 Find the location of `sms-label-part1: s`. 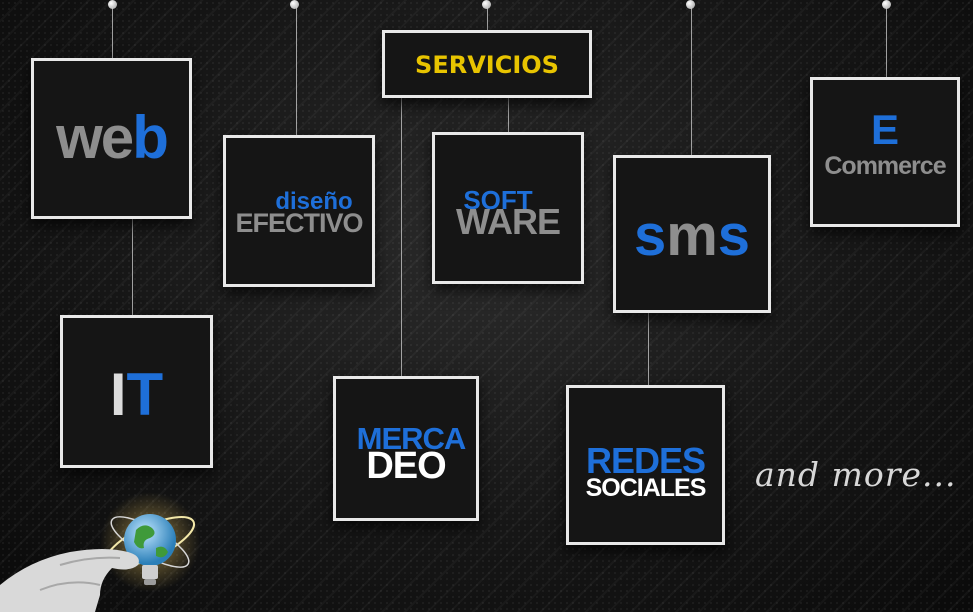

sms-label-part1: s is located at coordinates (650, 235).